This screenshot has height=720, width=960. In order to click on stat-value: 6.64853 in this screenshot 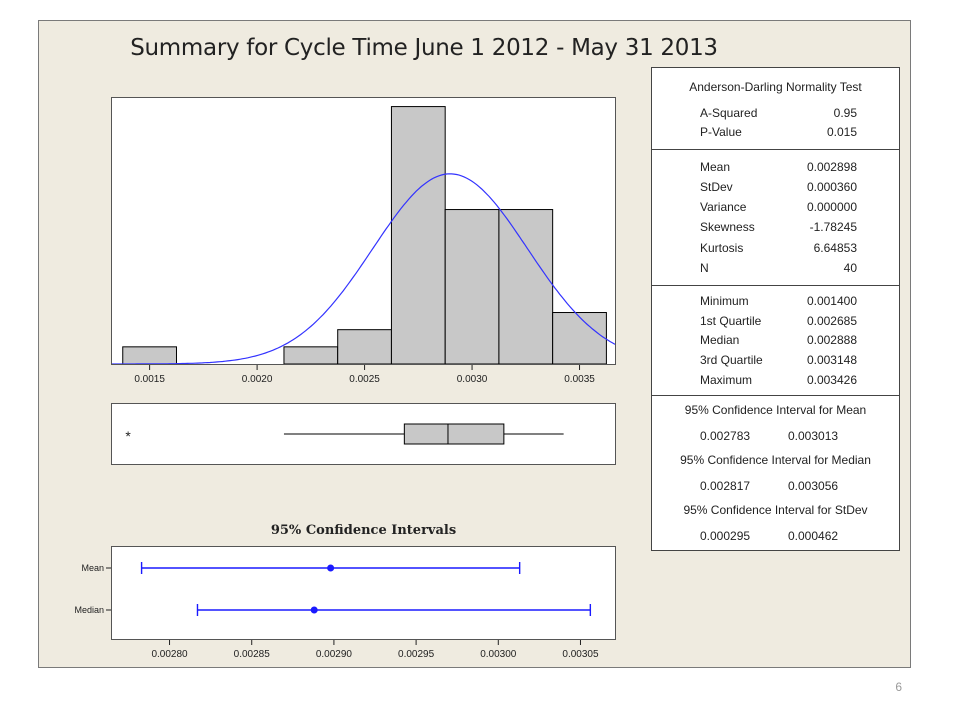, I will do `click(835, 248)`.